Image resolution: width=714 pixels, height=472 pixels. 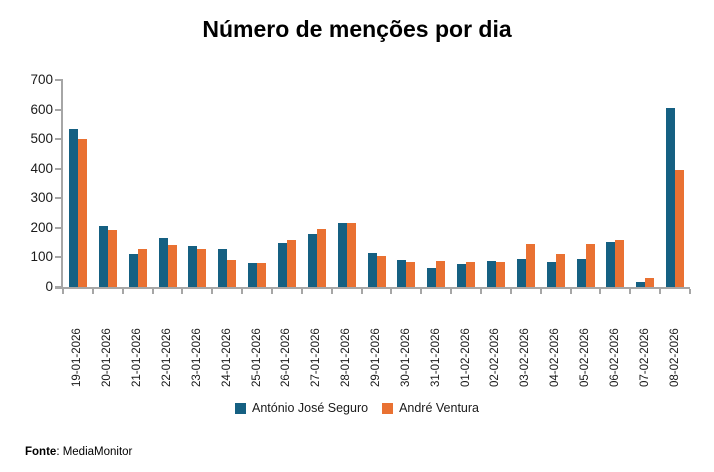 I want to click on y-tick-label: 500, so click(x=41, y=139).